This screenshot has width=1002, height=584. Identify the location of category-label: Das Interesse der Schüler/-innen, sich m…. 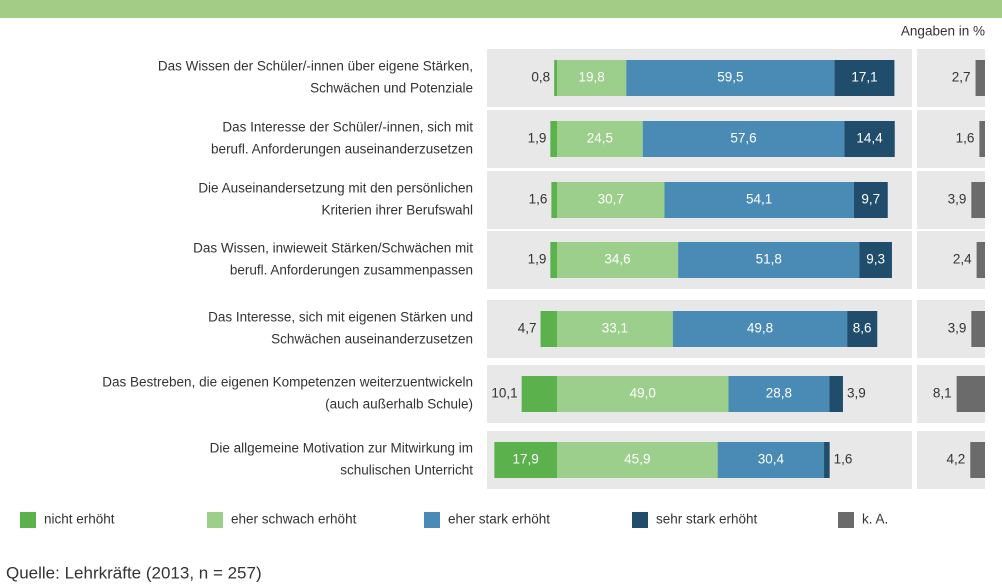
(347, 127).